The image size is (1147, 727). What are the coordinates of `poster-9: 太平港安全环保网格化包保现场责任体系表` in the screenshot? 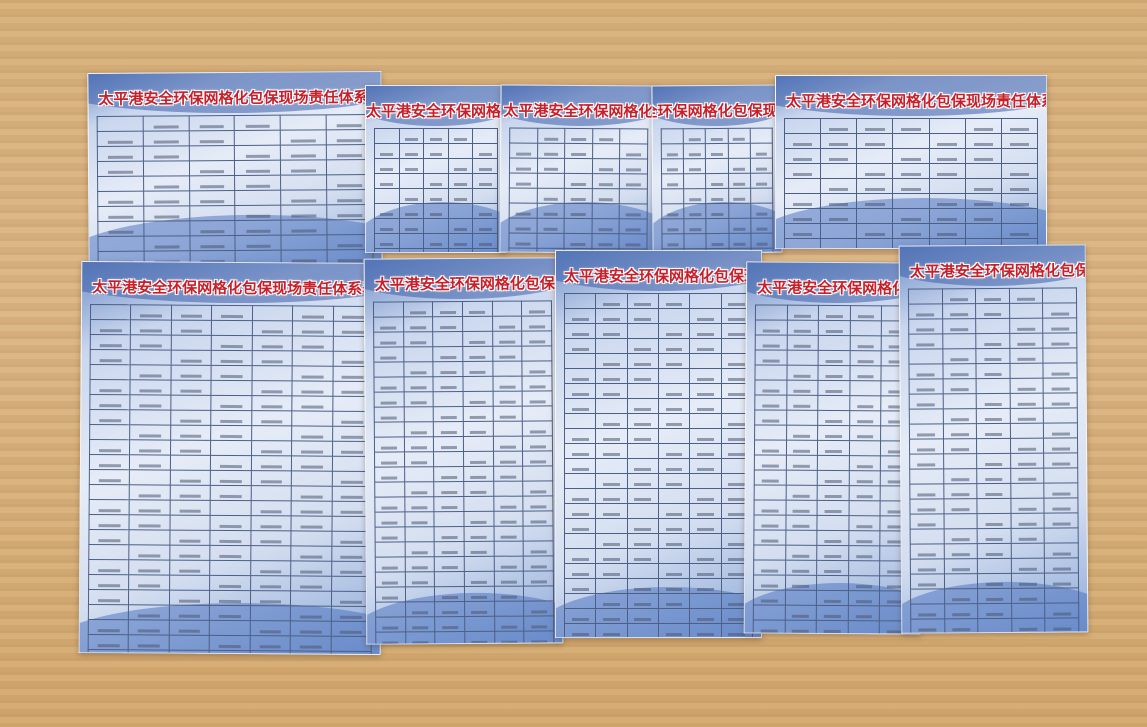 It's located at (833, 448).